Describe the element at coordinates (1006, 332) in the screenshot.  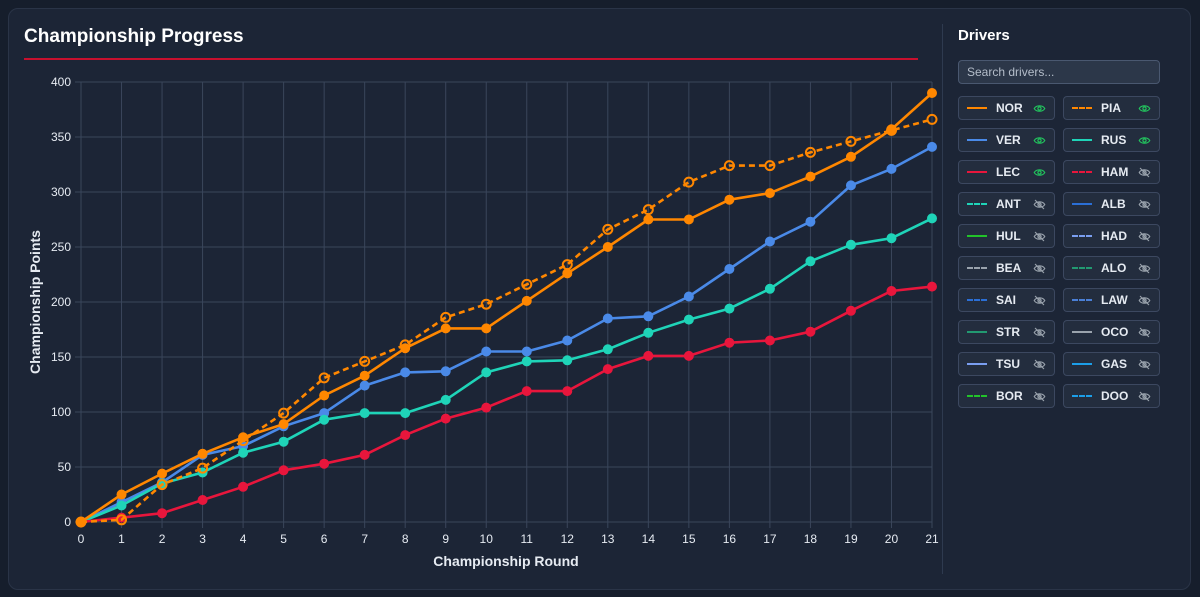
I see `driver-toggle-str: STR` at that location.